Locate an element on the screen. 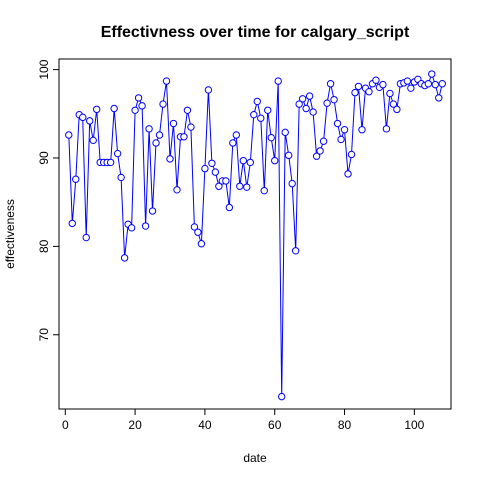 Image resolution: width=480 pixels, height=480 pixels. x-tick-label: 60 is located at coordinates (275, 425).